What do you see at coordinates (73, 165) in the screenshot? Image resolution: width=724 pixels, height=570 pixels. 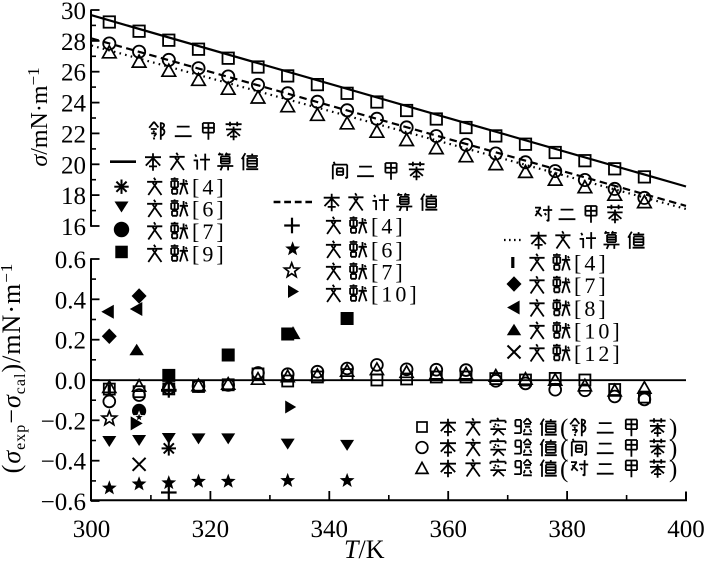 I see `svg-text: 20` at bounding box center [73, 165].